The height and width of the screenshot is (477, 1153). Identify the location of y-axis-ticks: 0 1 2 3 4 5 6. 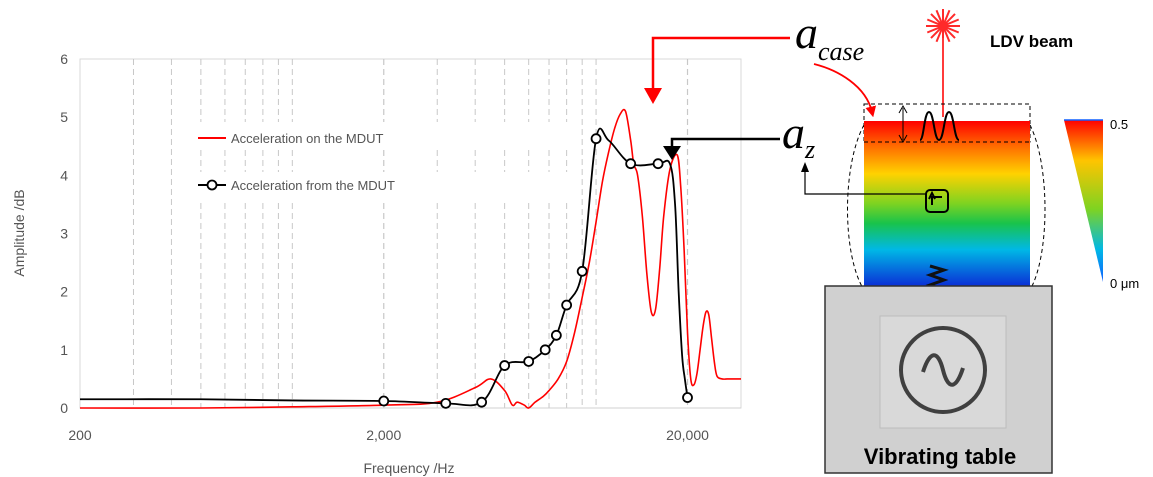
(64, 233).